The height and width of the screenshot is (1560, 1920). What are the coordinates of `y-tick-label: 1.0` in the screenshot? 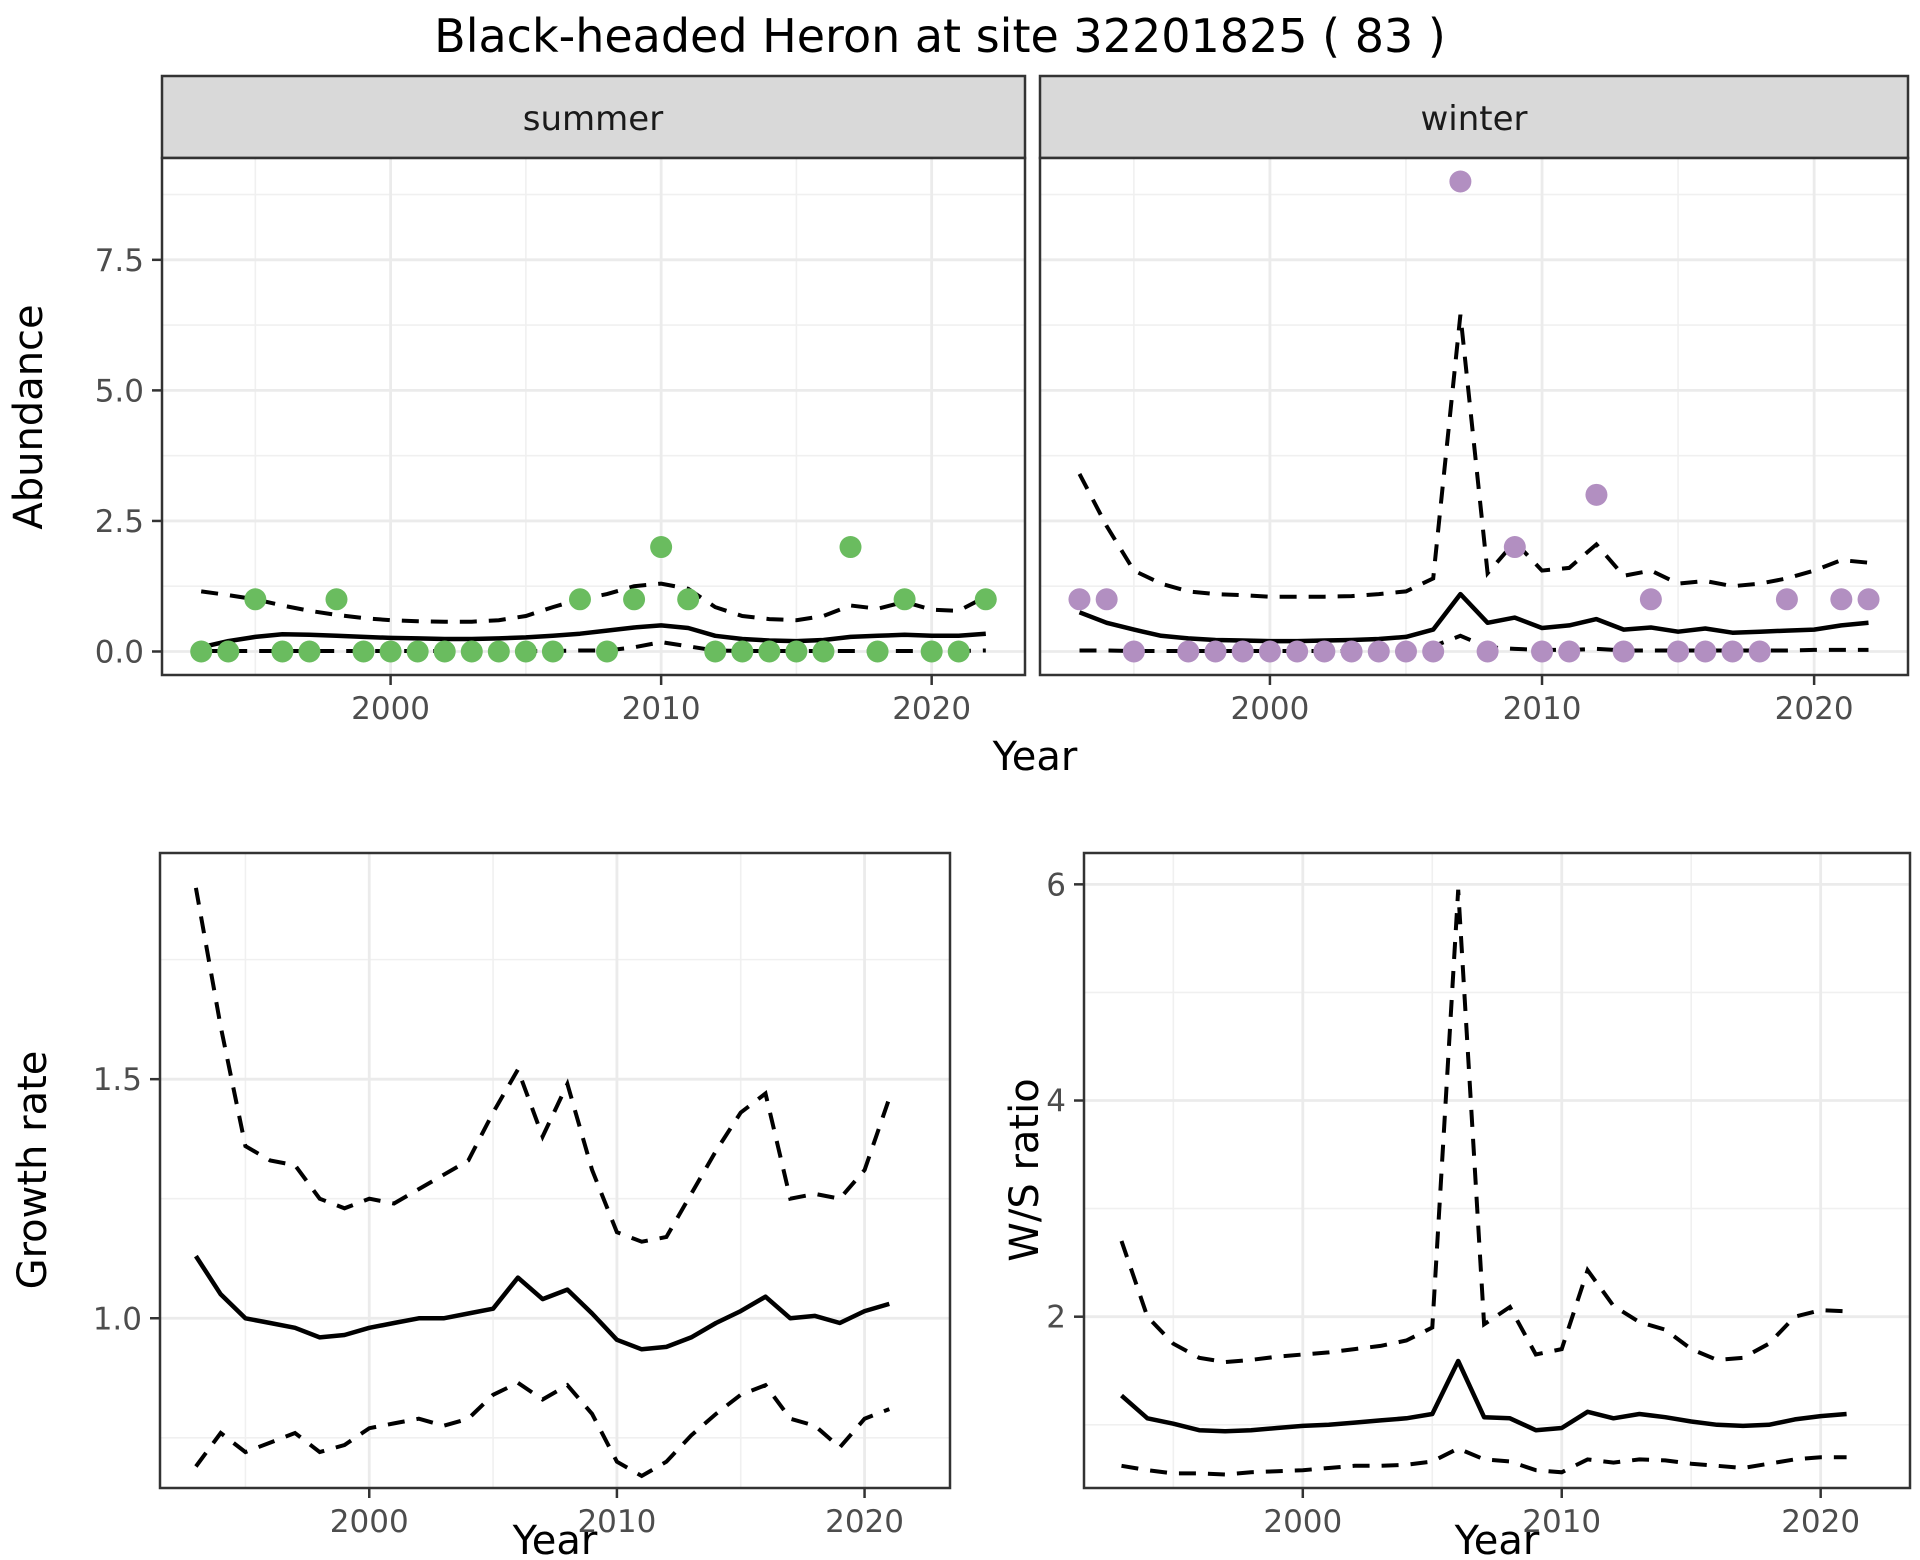 It's located at (117, 1319).